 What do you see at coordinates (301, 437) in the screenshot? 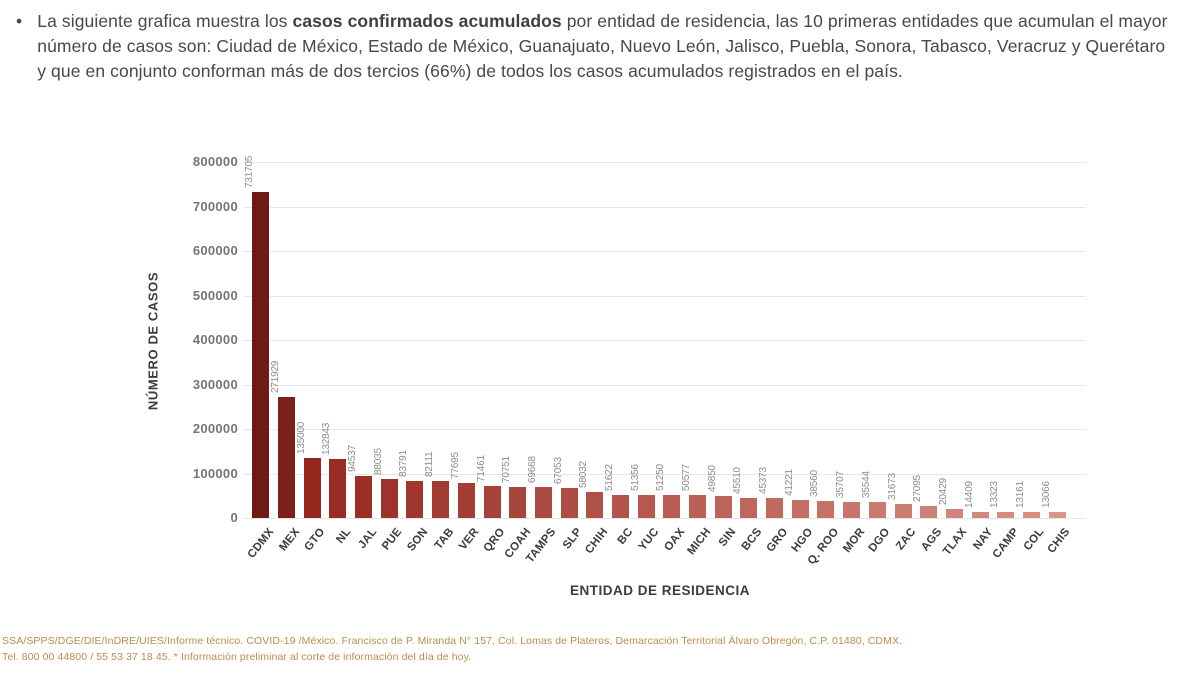
I see `bar-value-label: 135000` at bounding box center [301, 437].